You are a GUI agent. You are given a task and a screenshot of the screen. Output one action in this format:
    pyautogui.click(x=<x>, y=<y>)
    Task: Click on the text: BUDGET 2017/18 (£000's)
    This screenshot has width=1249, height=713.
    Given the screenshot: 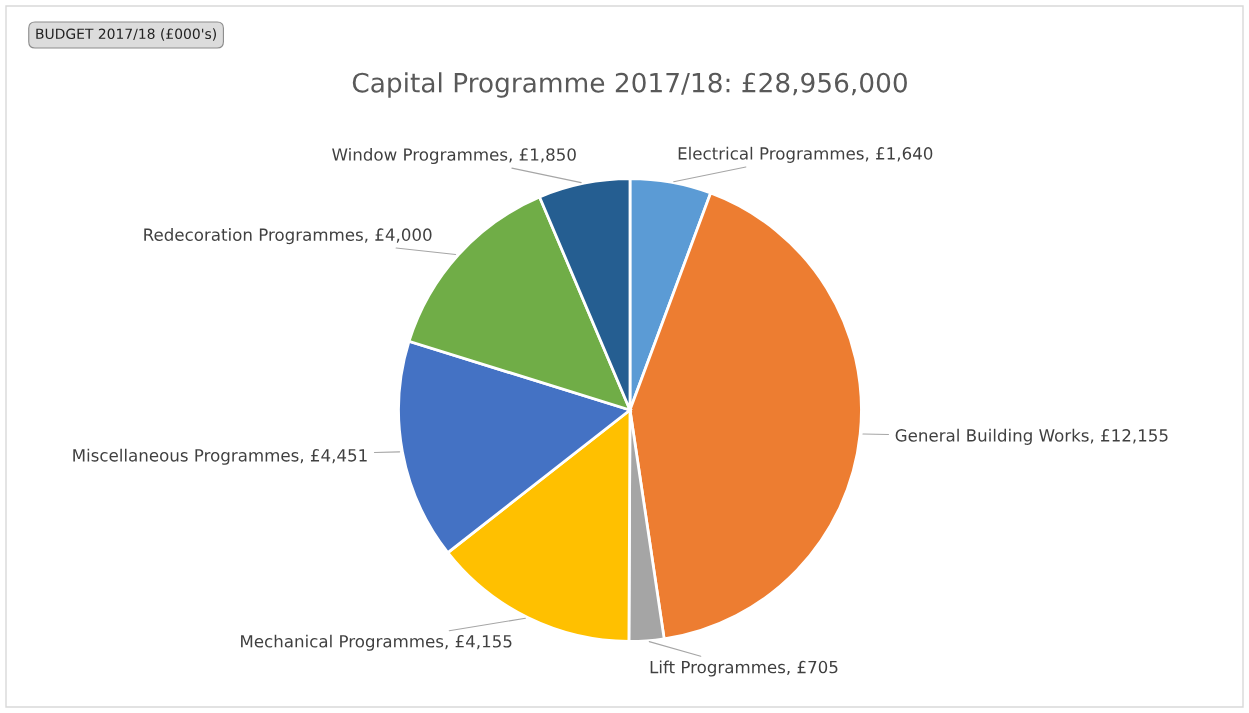 What is the action you would take?
    pyautogui.click(x=126, y=34)
    